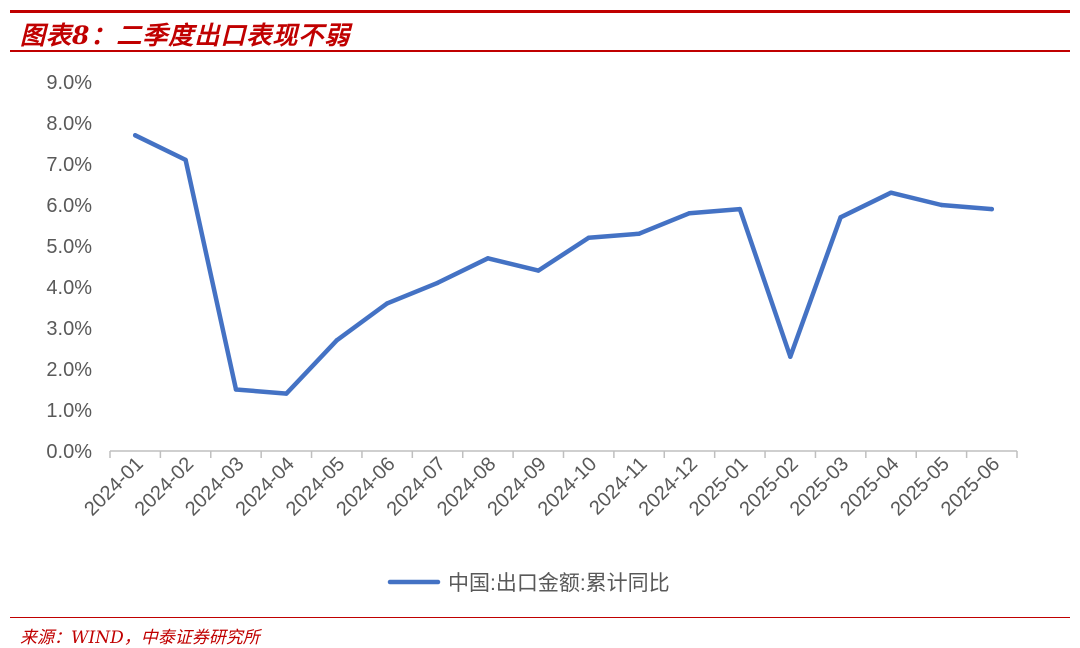  Describe the element at coordinates (540, 51) in the screenshot. I see `title-rule` at that location.